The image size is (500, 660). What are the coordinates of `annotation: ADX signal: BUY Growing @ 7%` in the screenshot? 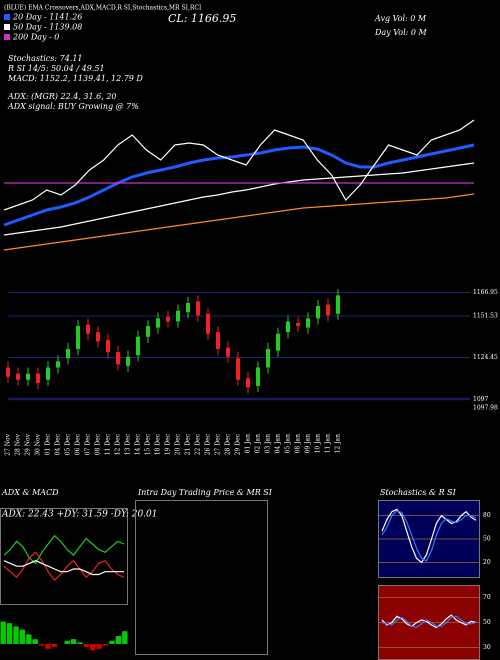 It's located at (73, 106).